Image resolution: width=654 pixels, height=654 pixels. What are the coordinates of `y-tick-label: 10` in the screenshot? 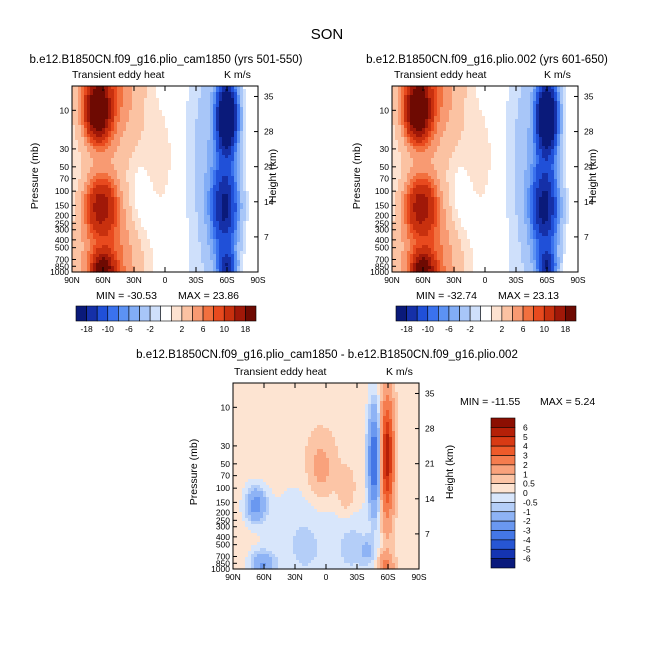 It's located at (65, 110).